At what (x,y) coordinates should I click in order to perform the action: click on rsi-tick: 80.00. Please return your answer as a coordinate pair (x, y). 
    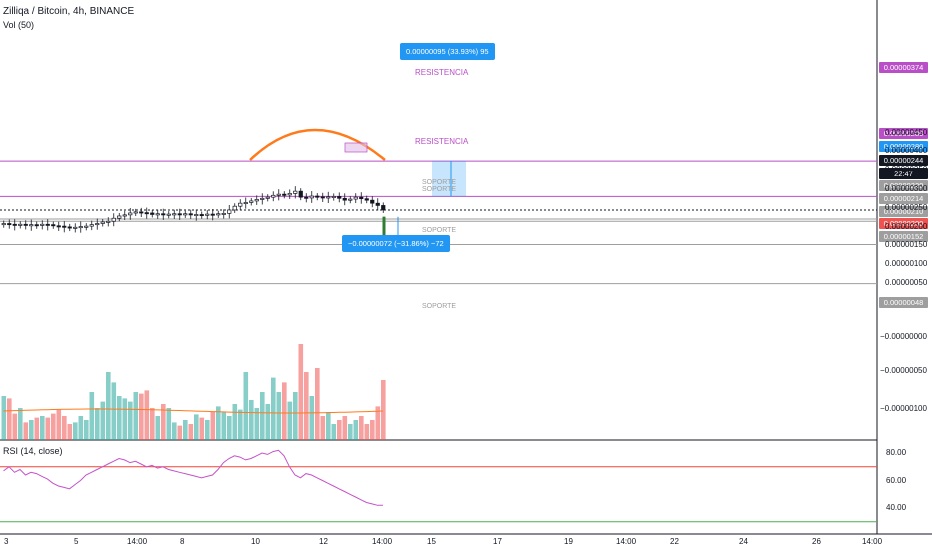
    Looking at the image, I should click on (896, 452).